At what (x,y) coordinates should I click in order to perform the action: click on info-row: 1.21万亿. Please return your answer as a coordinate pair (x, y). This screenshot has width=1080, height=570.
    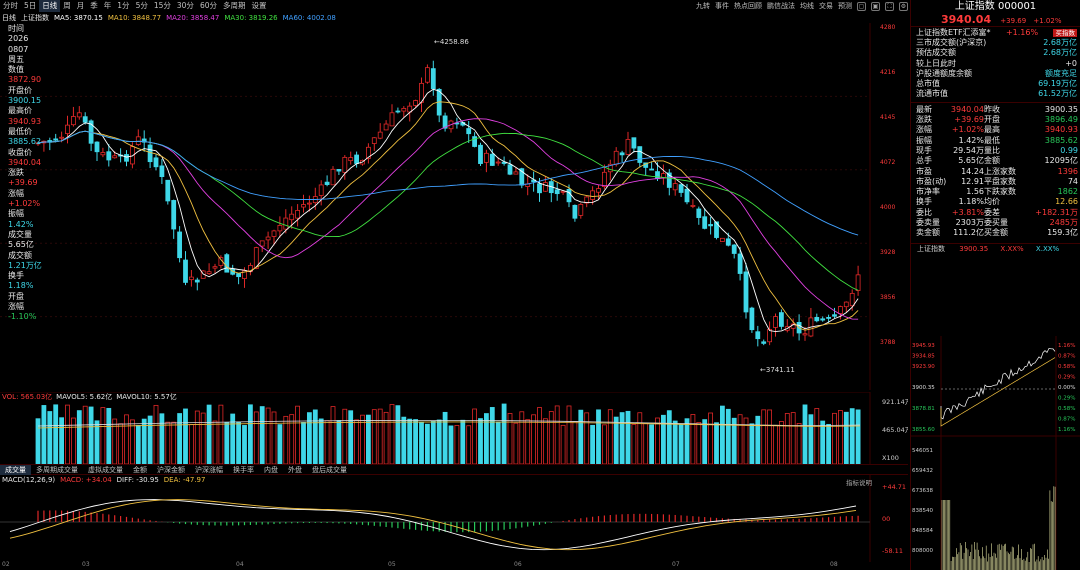
    Looking at the image, I should click on (25, 265).